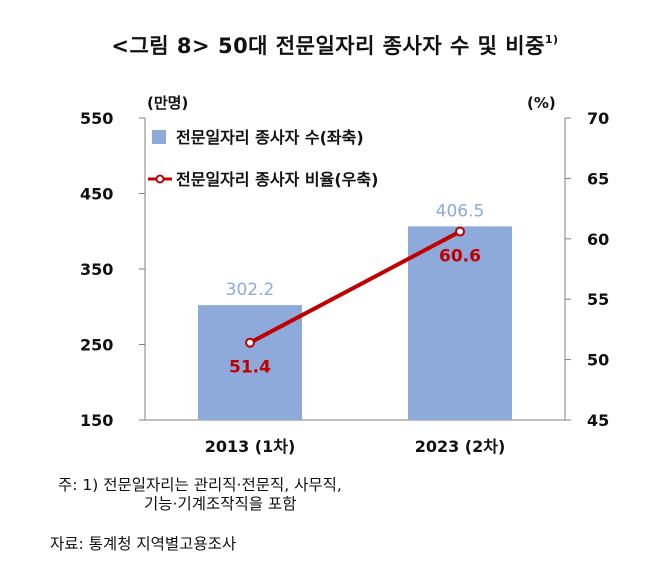  What do you see at coordinates (250, 446) in the screenshot?
I see `x-tick-label: 2013 (1차)` at bounding box center [250, 446].